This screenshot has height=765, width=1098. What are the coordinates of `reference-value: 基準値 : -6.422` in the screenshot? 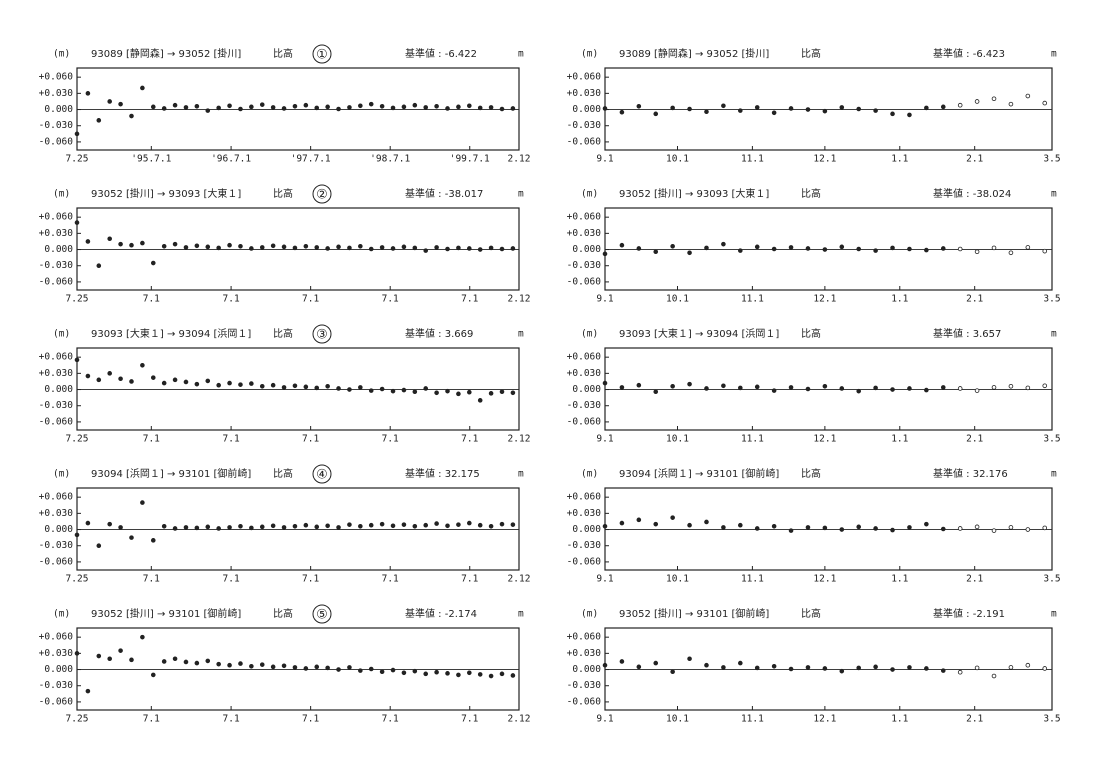 It's located at (441, 53).